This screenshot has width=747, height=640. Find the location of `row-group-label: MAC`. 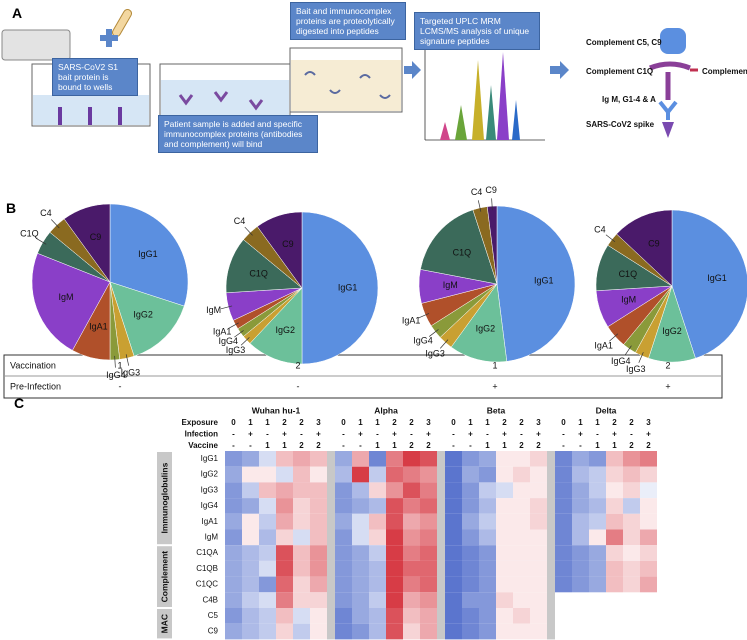

row-group-label: MAC is located at coordinates (164, 623).